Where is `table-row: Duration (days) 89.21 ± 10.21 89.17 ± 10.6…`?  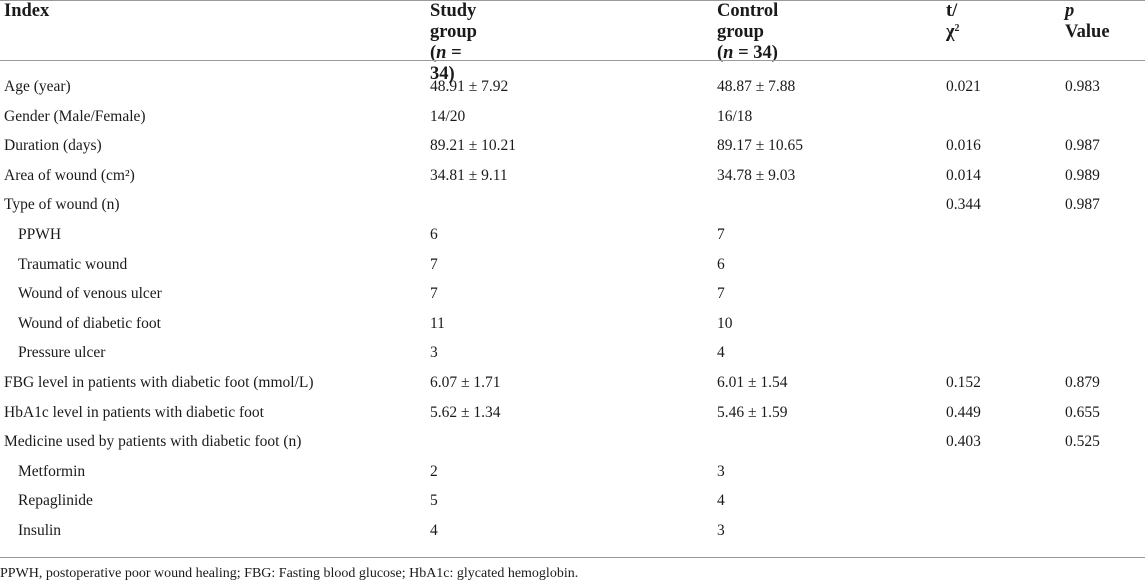 table-row: Duration (days) 89.21 ± 10.21 89.17 ± 10.6… is located at coordinates (572, 147).